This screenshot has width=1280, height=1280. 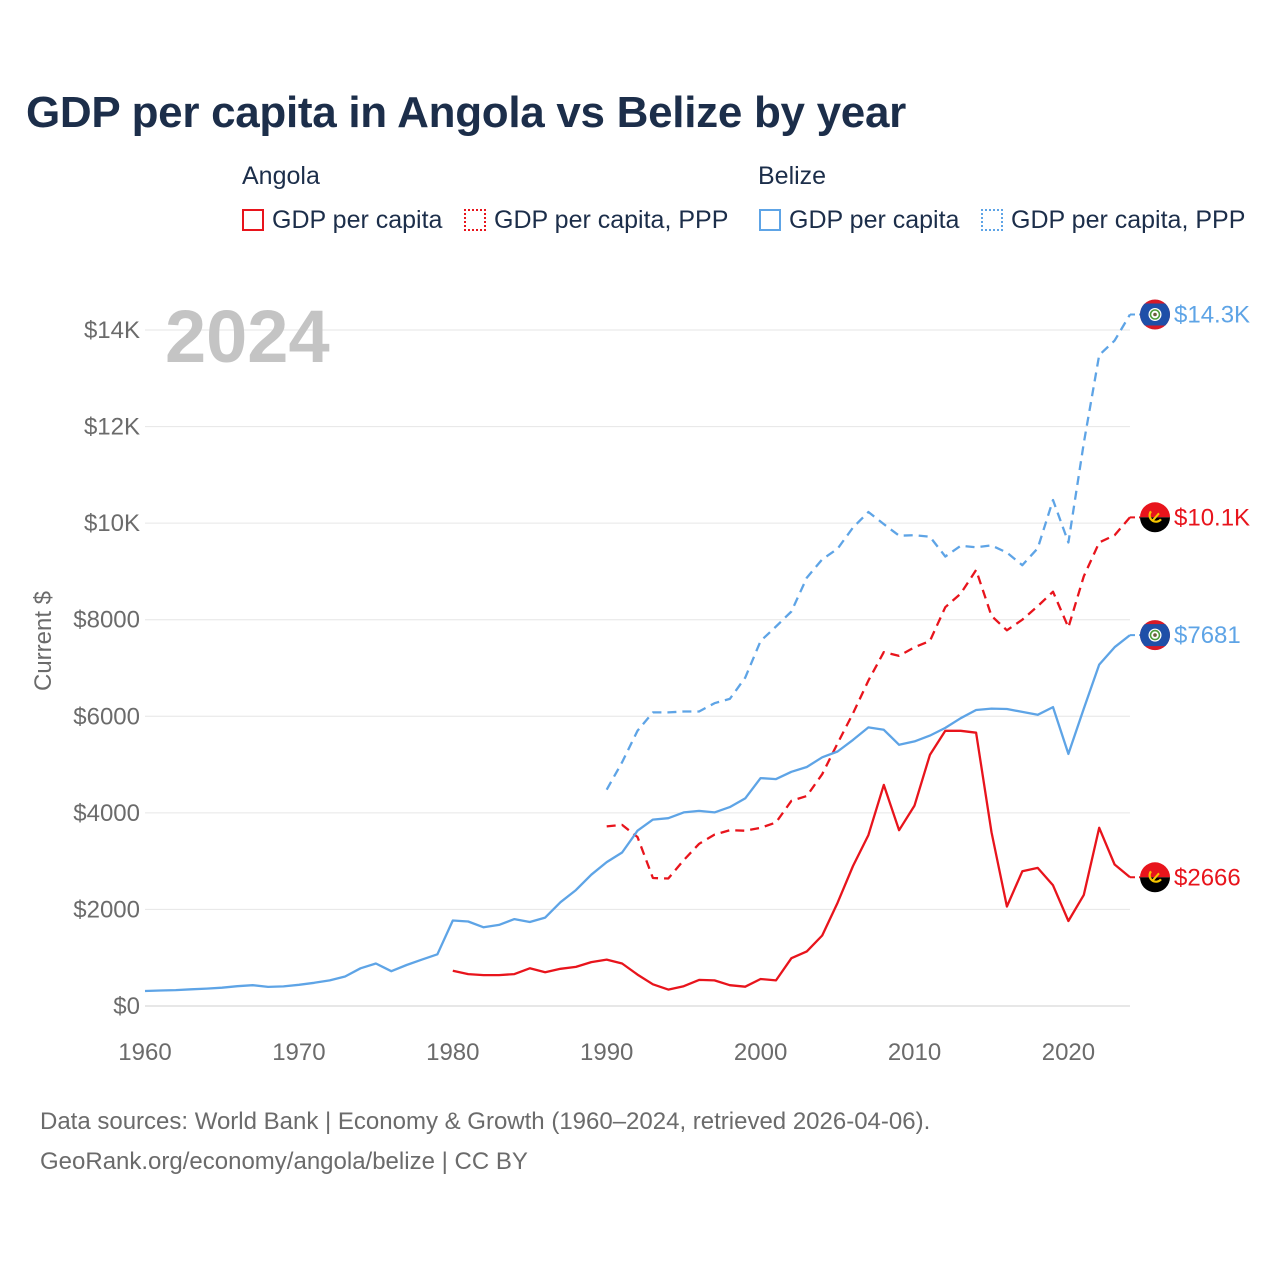 What do you see at coordinates (1207, 877) in the screenshot?
I see `end-value-label: $2666` at bounding box center [1207, 877].